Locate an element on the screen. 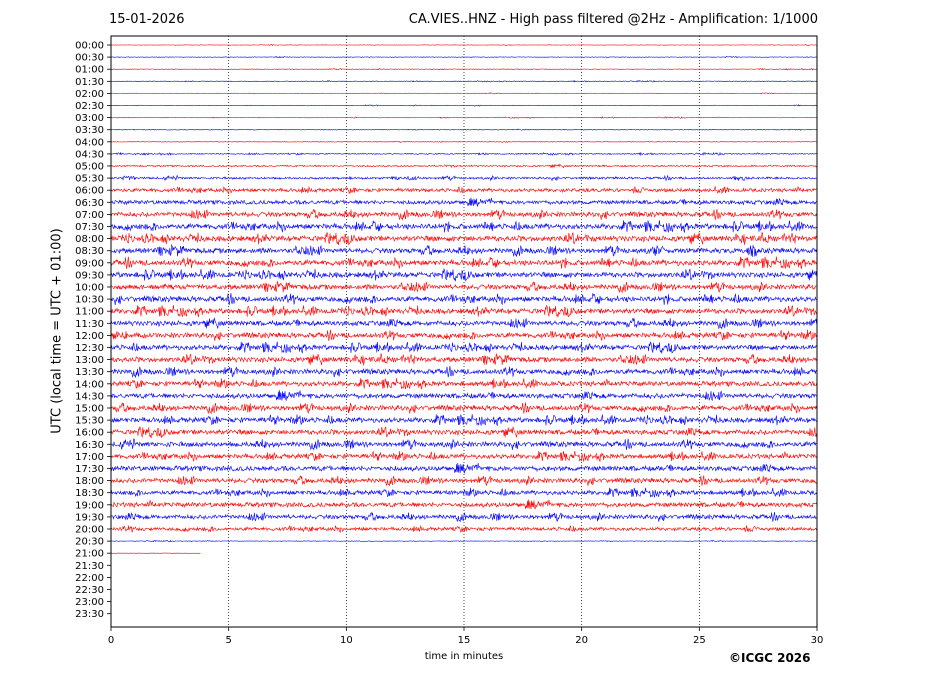  trace-1930 is located at coordinates (463, 517).